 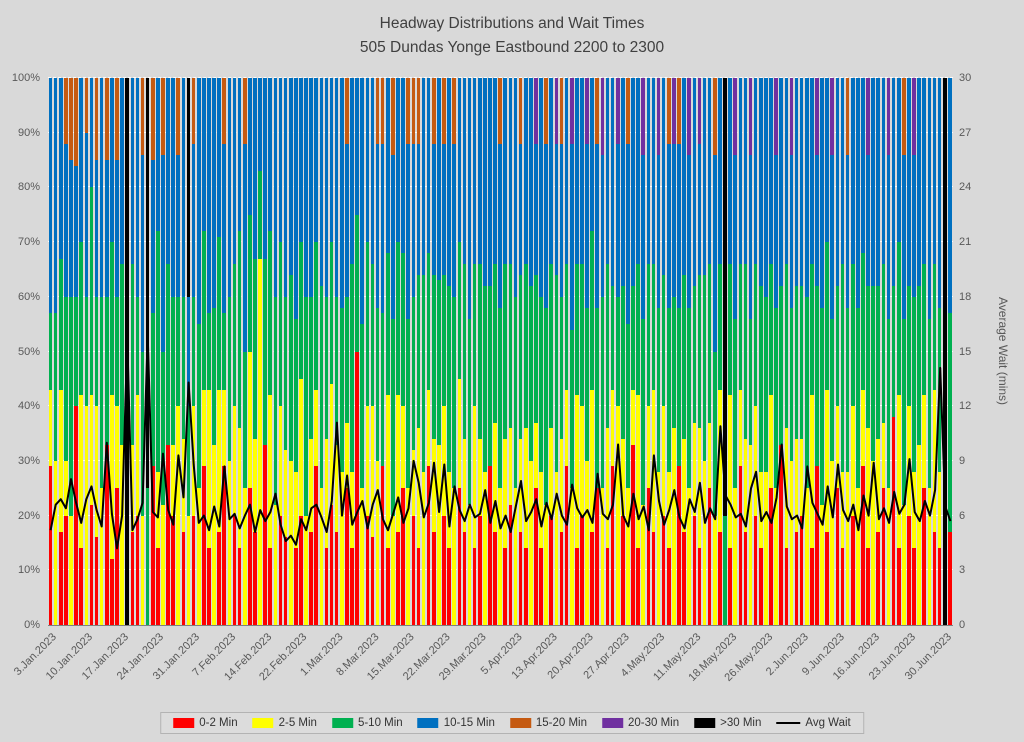 I want to click on legend-item-20-30: 20-30 Min, so click(x=640, y=723).